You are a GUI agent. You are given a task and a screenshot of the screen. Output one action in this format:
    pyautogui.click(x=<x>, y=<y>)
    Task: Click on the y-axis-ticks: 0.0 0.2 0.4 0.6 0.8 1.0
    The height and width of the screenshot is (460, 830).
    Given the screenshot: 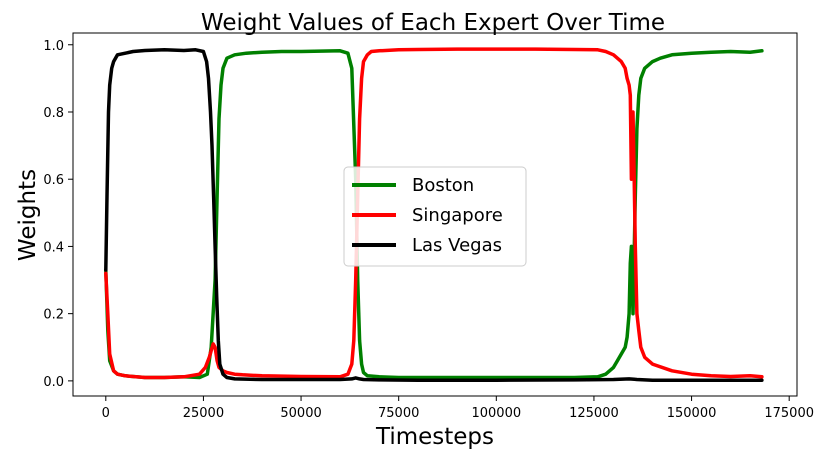 What is the action you would take?
    pyautogui.click(x=58, y=214)
    